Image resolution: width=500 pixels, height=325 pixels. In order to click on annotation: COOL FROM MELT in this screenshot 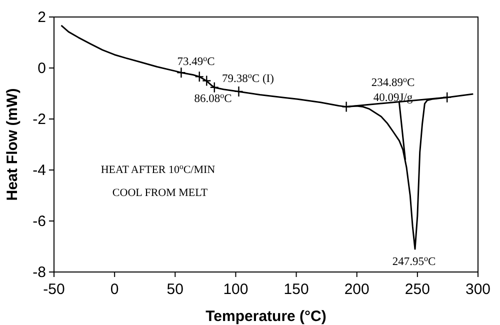, I will do `click(160, 193)`.